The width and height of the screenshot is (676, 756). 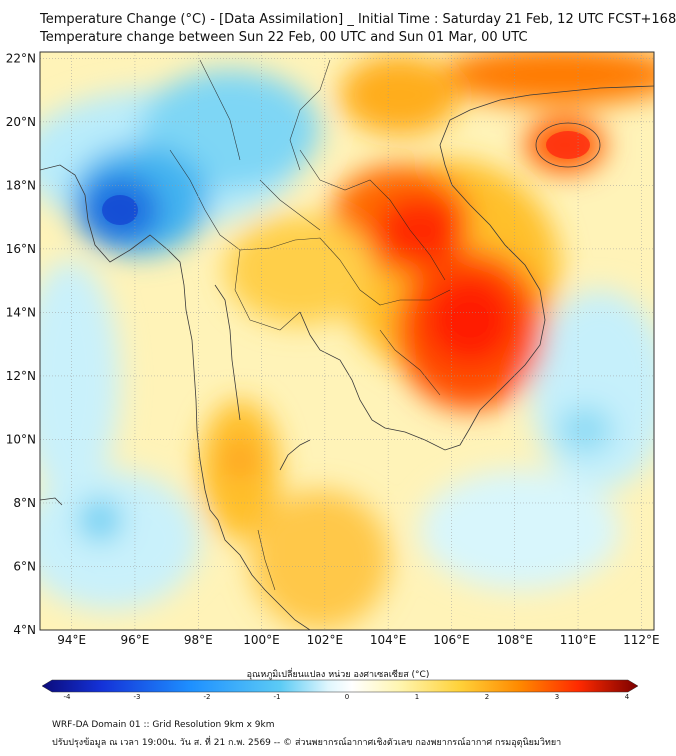 What do you see at coordinates (198, 640) in the screenshot?
I see `lon-label: 98°E` at bounding box center [198, 640].